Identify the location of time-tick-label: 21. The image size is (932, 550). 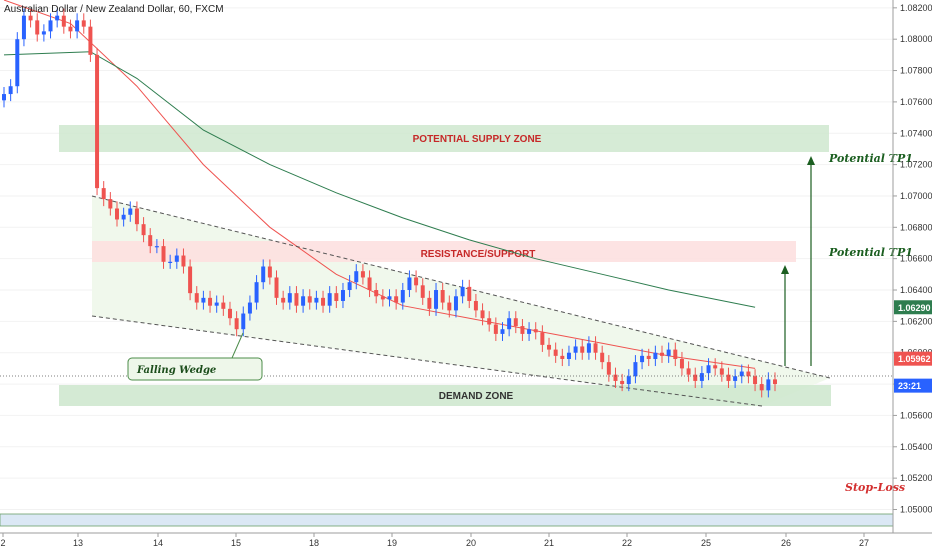
(549, 543).